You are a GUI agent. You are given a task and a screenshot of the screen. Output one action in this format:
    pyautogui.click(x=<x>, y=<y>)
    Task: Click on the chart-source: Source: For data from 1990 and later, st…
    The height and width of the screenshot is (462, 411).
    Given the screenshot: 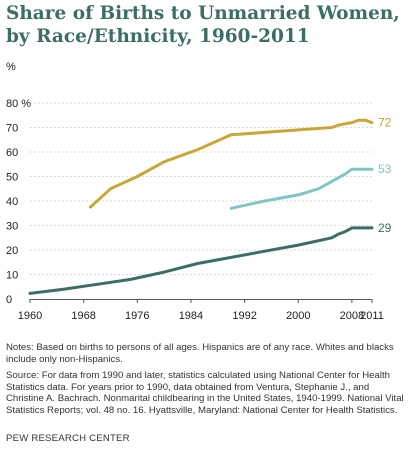 What is the action you would take?
    pyautogui.click(x=205, y=393)
    